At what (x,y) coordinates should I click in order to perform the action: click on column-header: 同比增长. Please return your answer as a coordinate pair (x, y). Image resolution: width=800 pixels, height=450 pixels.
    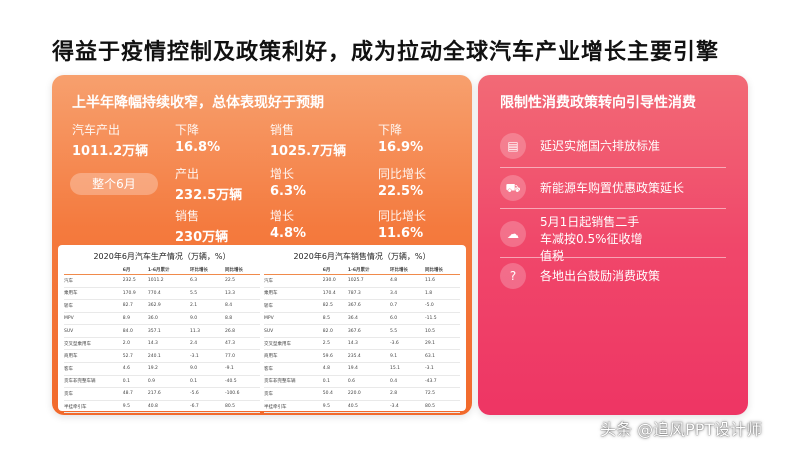
    Looking at the image, I should click on (442, 270).